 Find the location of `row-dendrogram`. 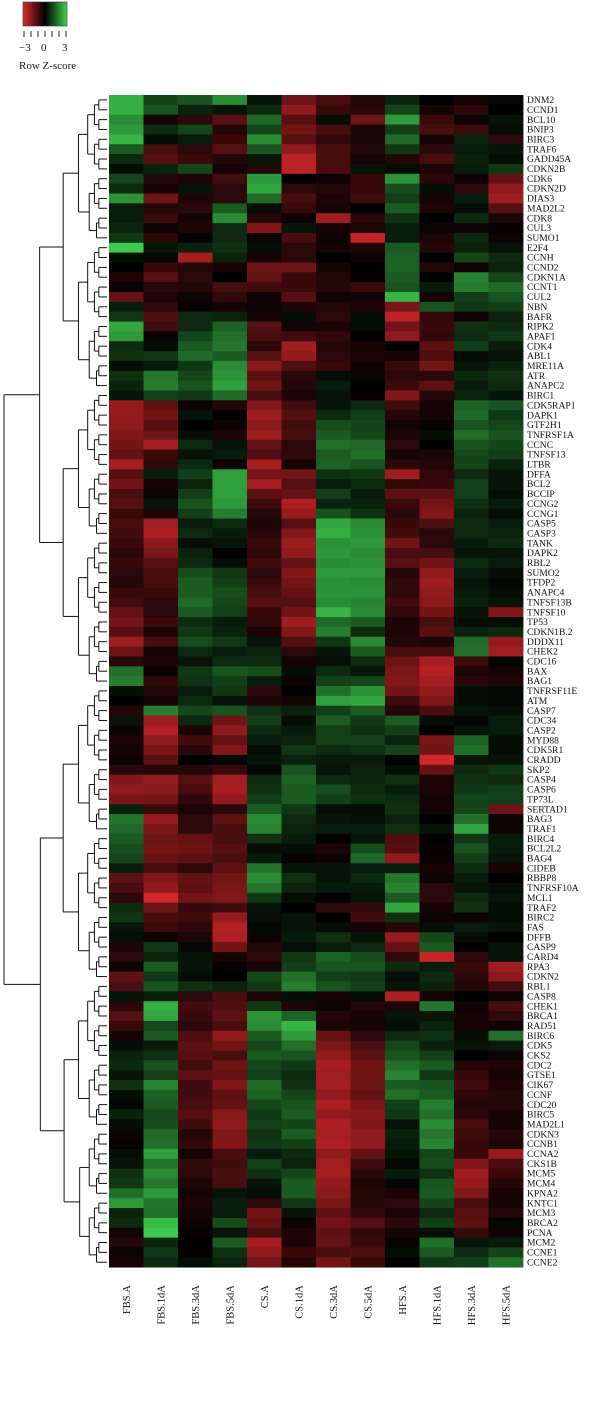

row-dendrogram is located at coordinates (55, 681).